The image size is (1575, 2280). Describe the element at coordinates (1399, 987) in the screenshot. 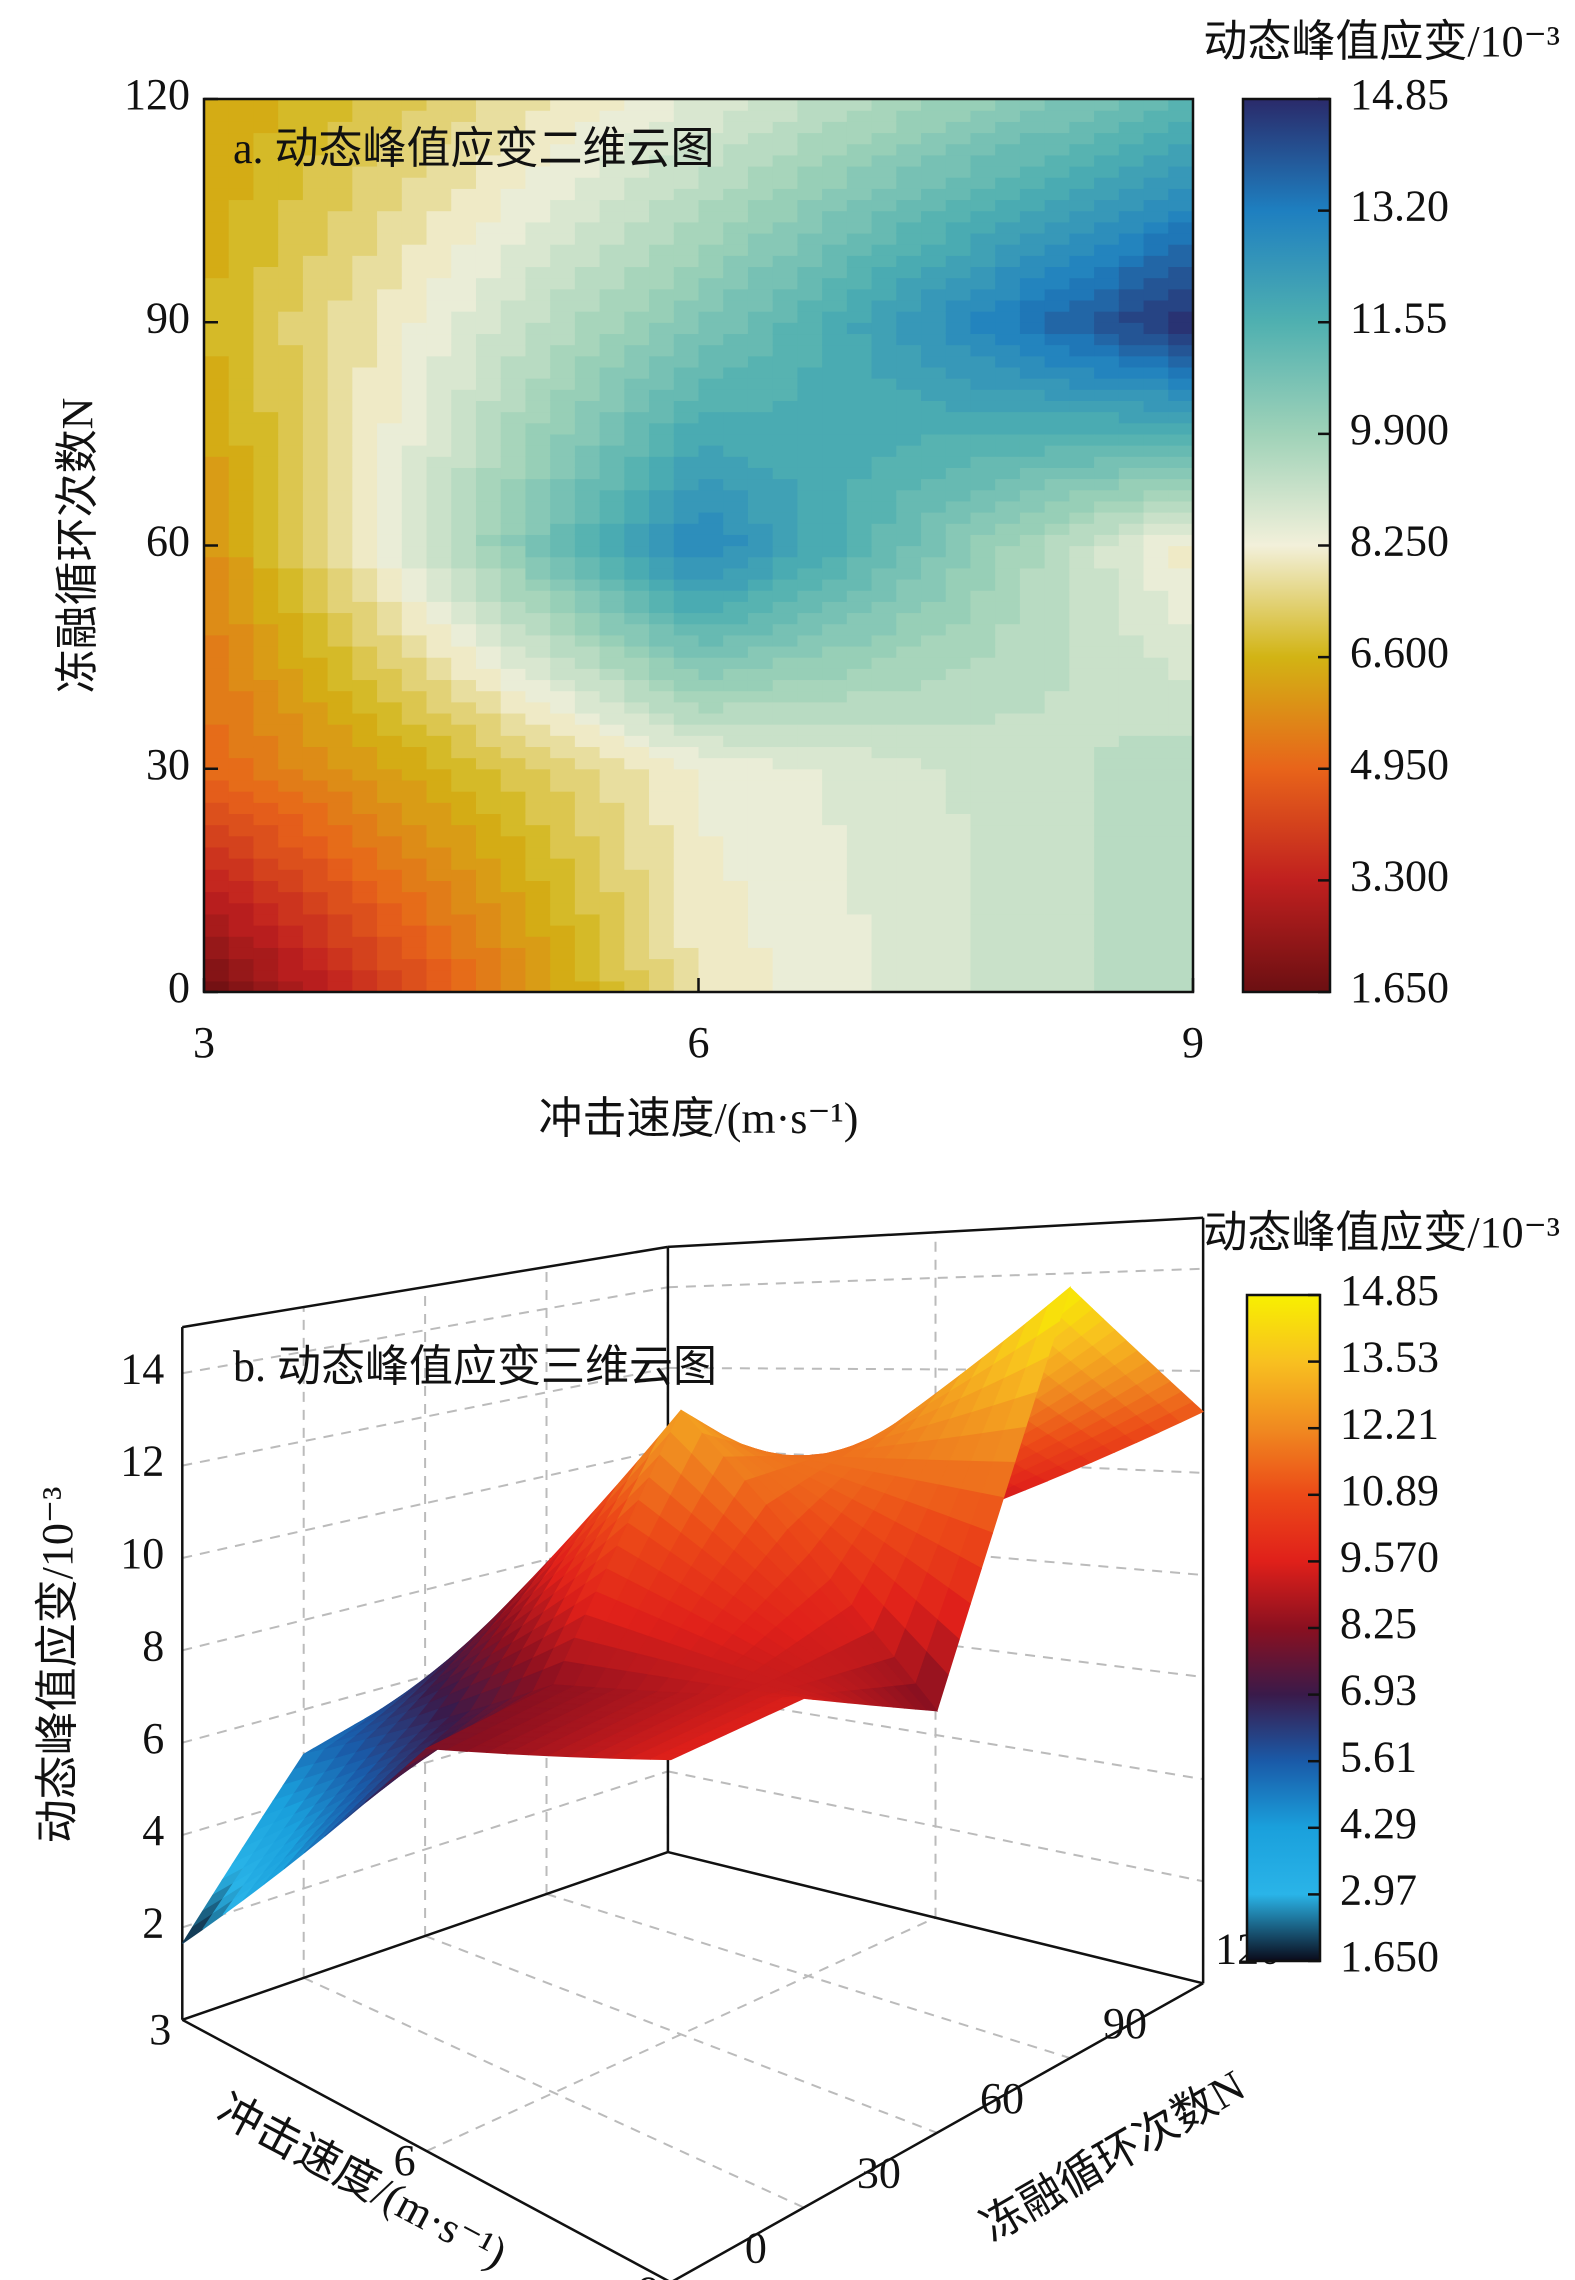

I see `colorbar-tick-label: 1.650` at that location.